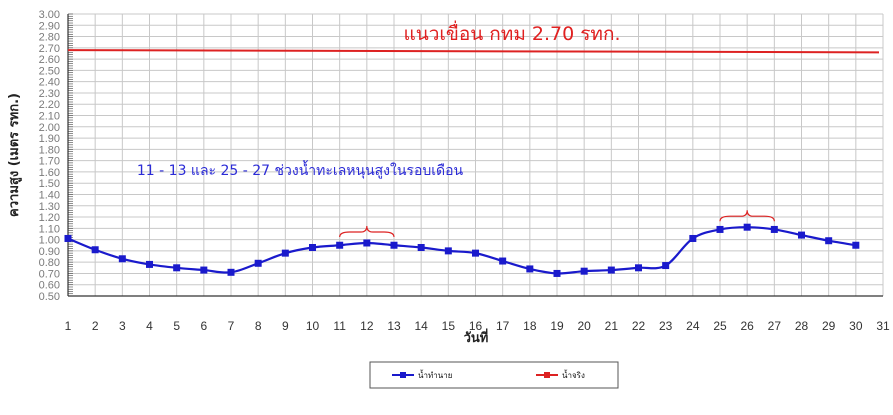 Image resolution: width=893 pixels, height=415 pixels. Describe the element at coordinates (49, 150) in the screenshot. I see `y-tick-label: 1.80` at that location.